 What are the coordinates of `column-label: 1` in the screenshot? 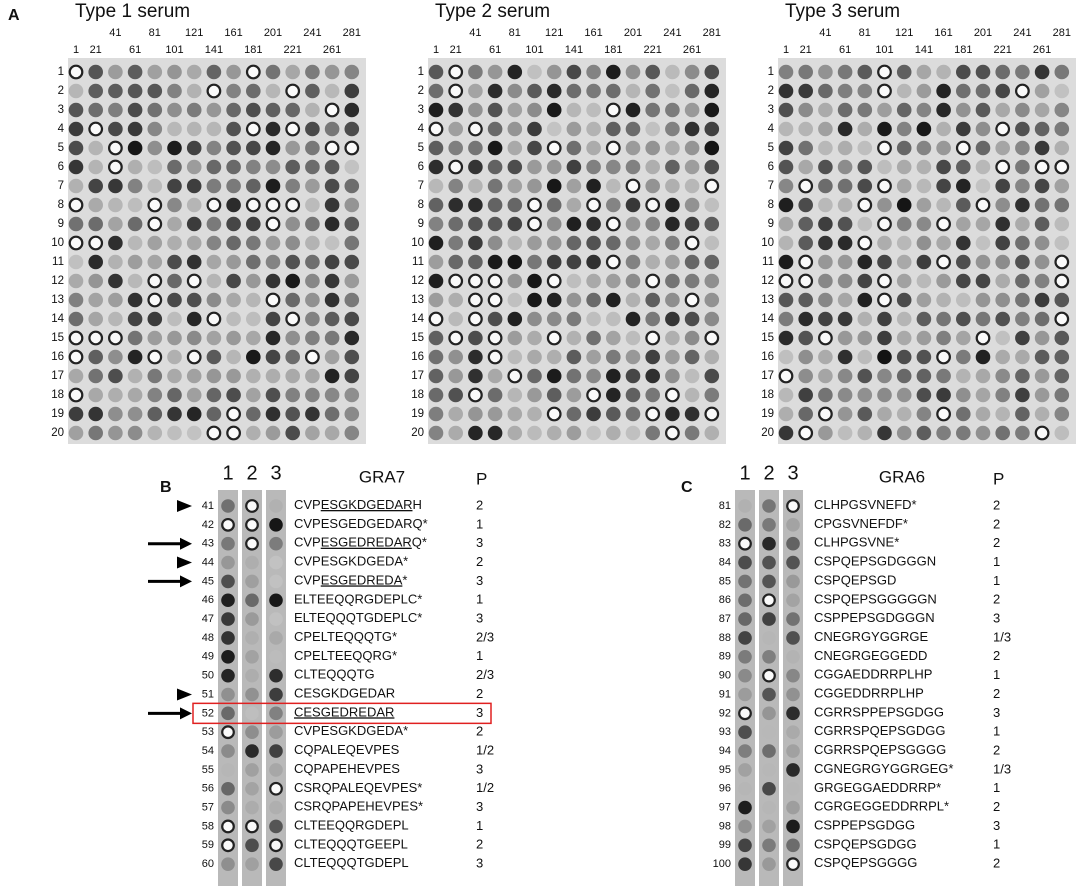 It's located at (76, 50).